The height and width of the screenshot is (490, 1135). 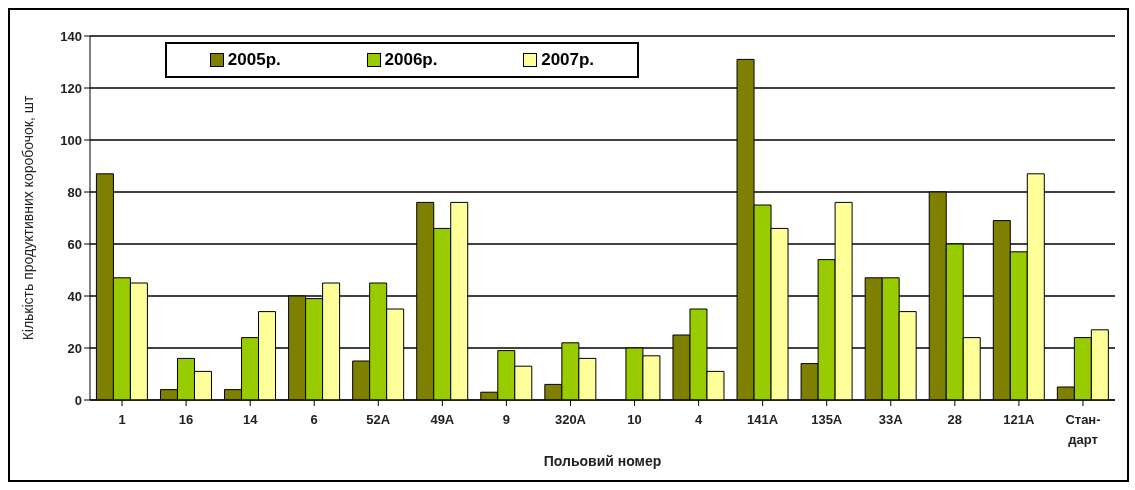 I want to click on x-tick-label: 16, so click(x=186, y=419).